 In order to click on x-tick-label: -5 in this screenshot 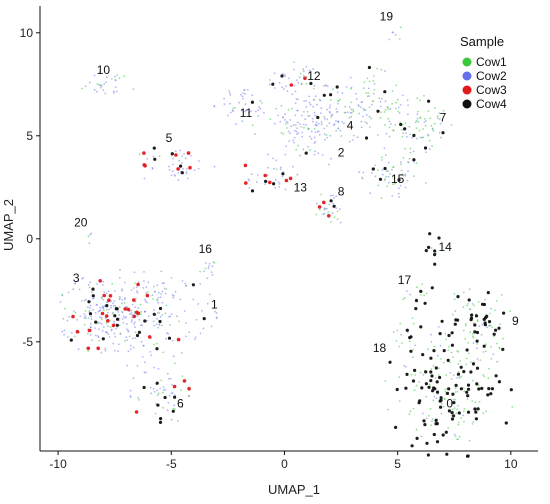, I will do `click(171, 464)`.